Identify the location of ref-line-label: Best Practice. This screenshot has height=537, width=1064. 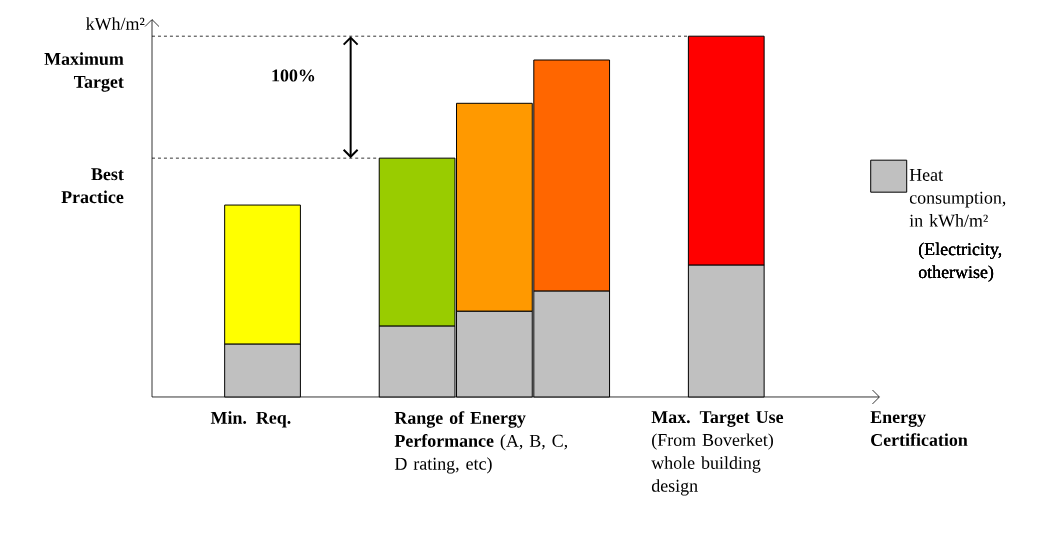
(92, 186).